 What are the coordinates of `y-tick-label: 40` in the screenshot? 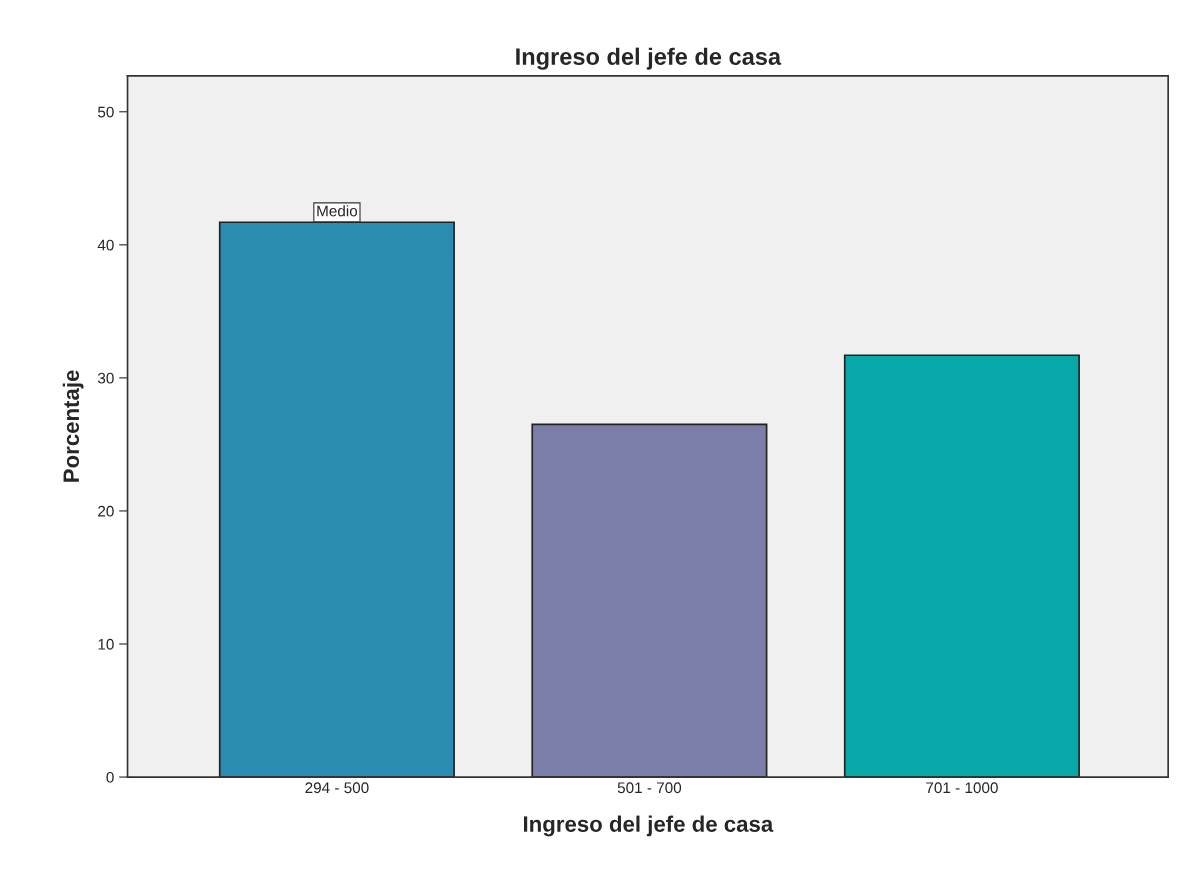 It's located at (105, 245).